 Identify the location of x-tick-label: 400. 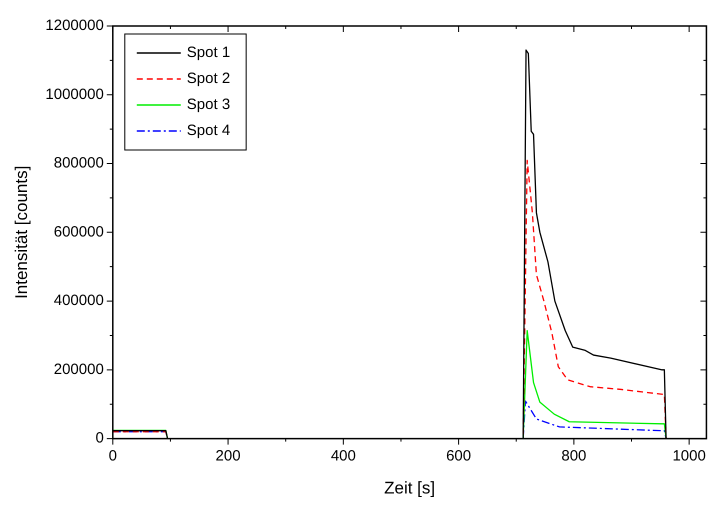
(343, 456).